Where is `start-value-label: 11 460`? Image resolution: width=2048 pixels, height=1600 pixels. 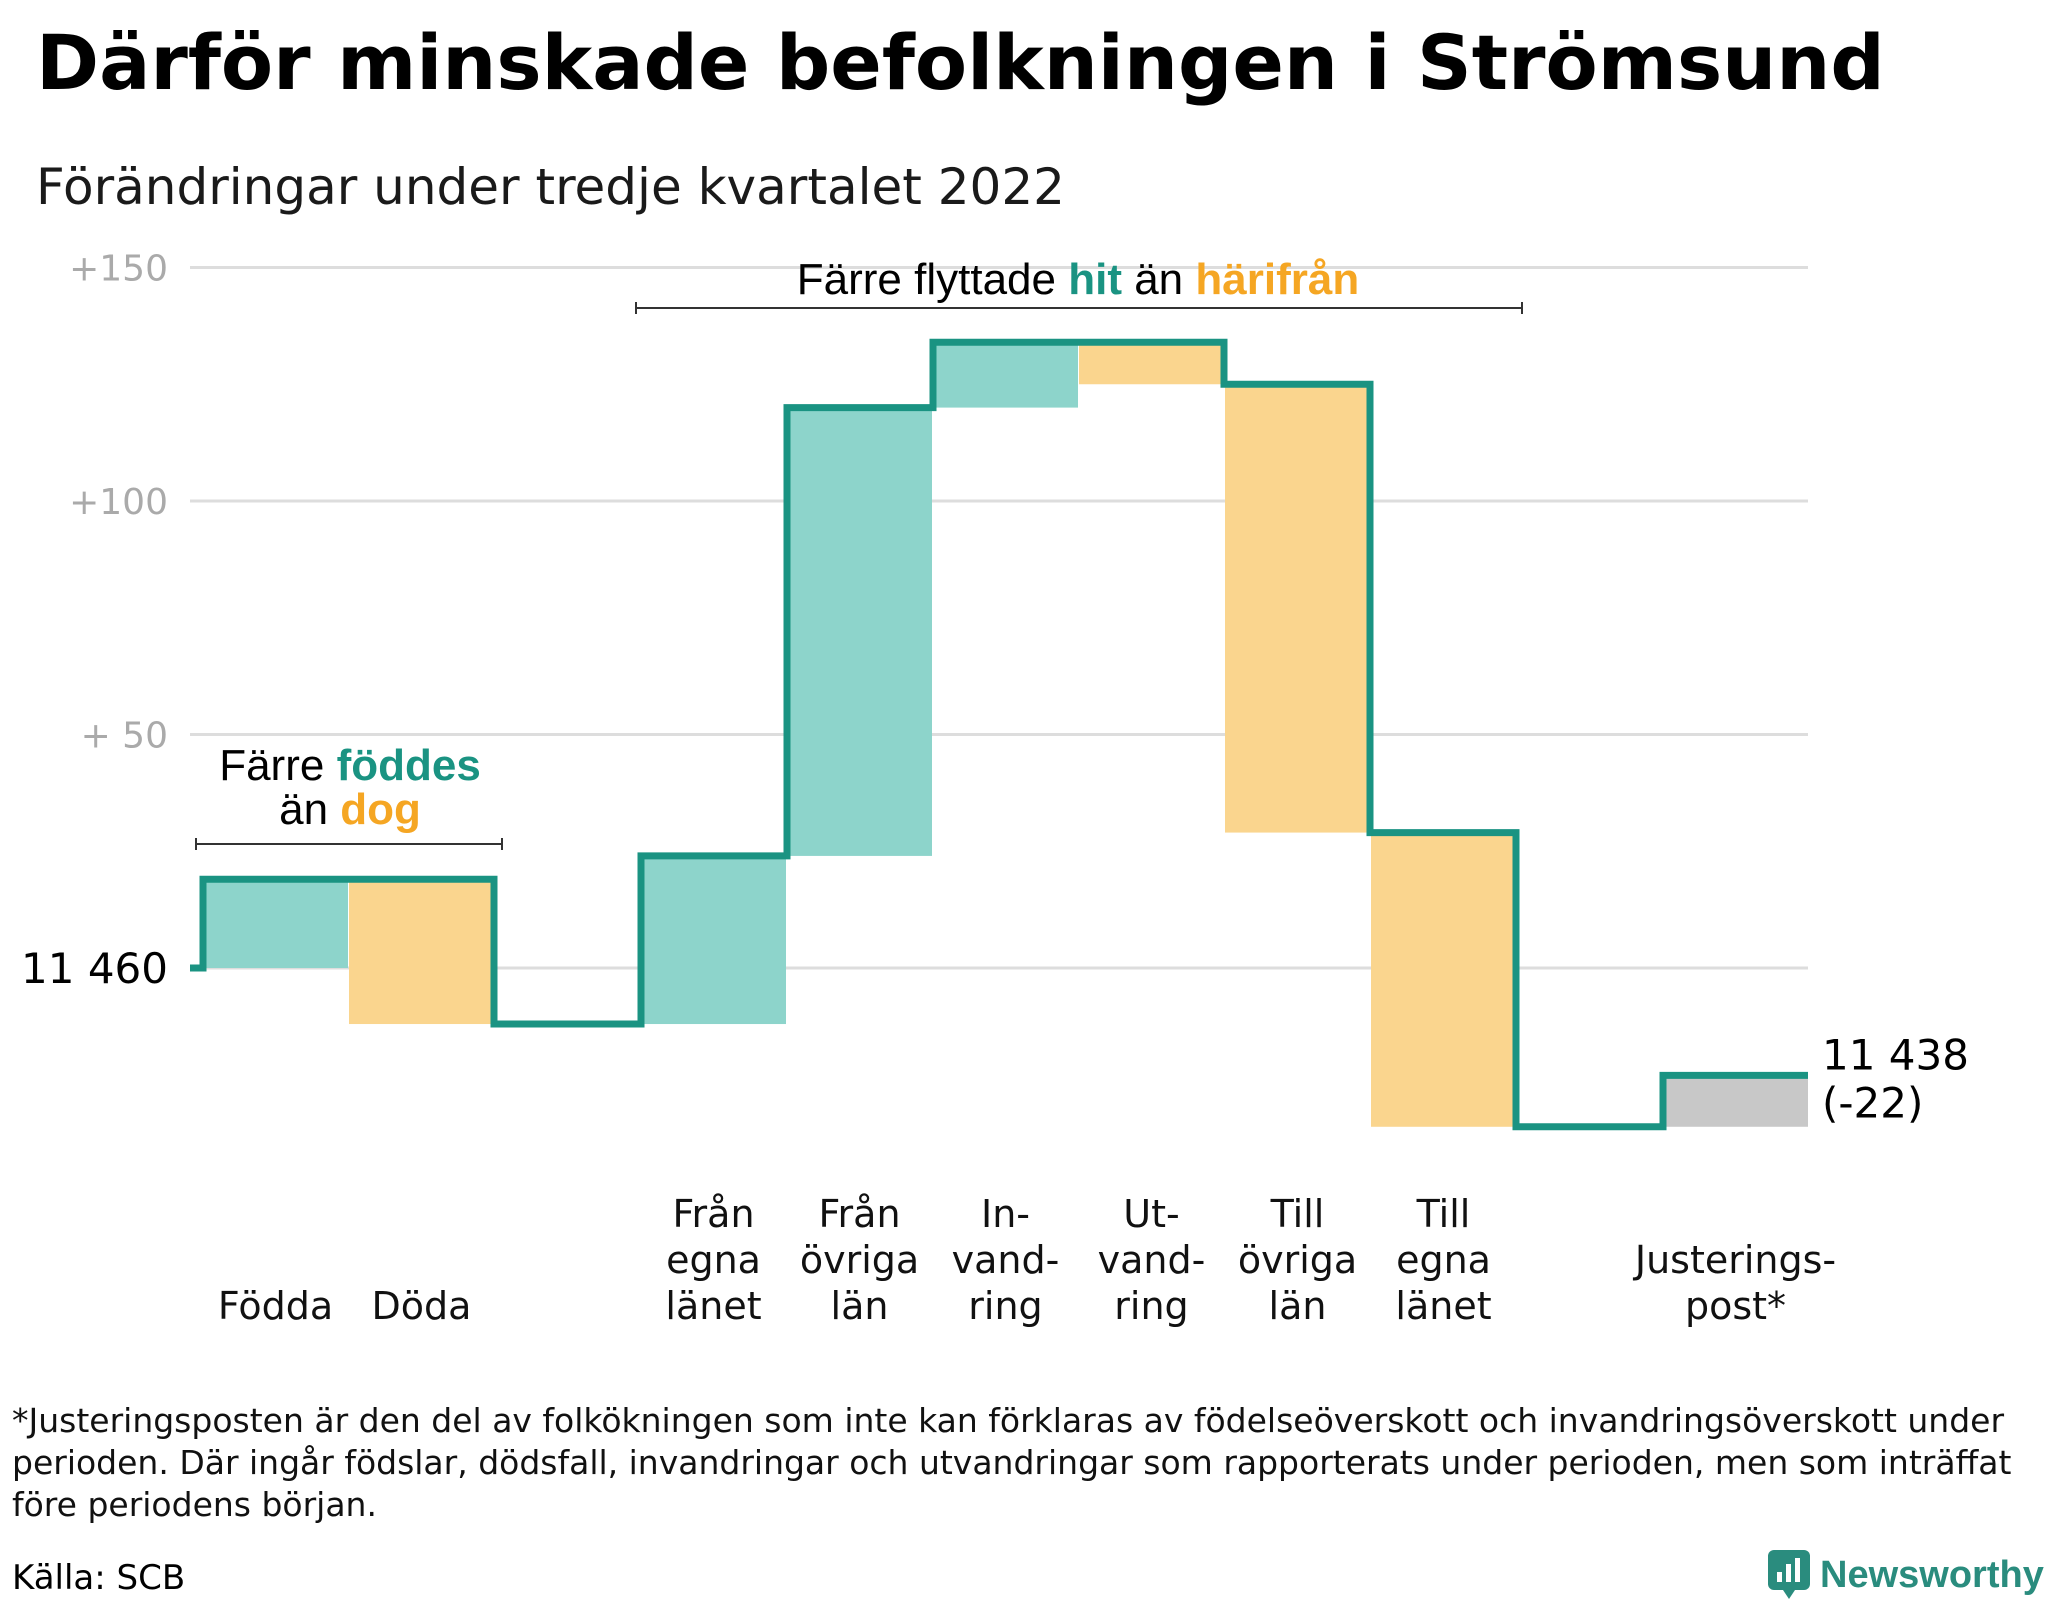 start-value-label: 11 460 is located at coordinates (94, 968).